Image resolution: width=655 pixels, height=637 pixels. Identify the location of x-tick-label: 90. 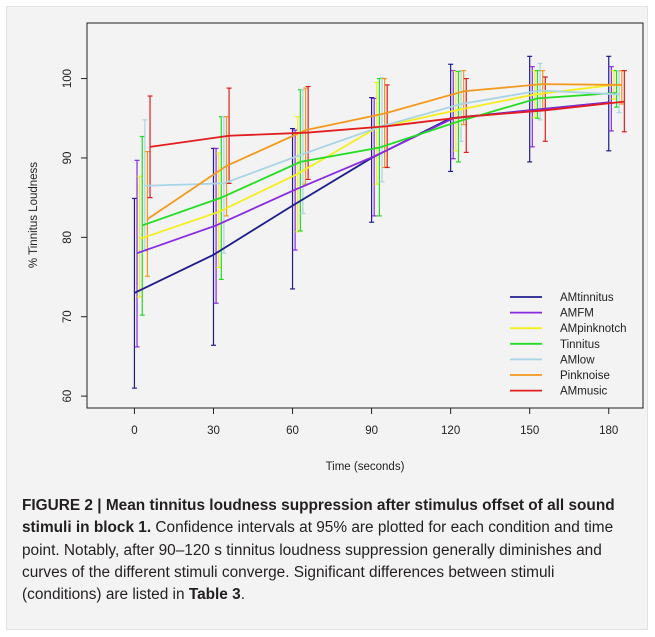
(371, 431).